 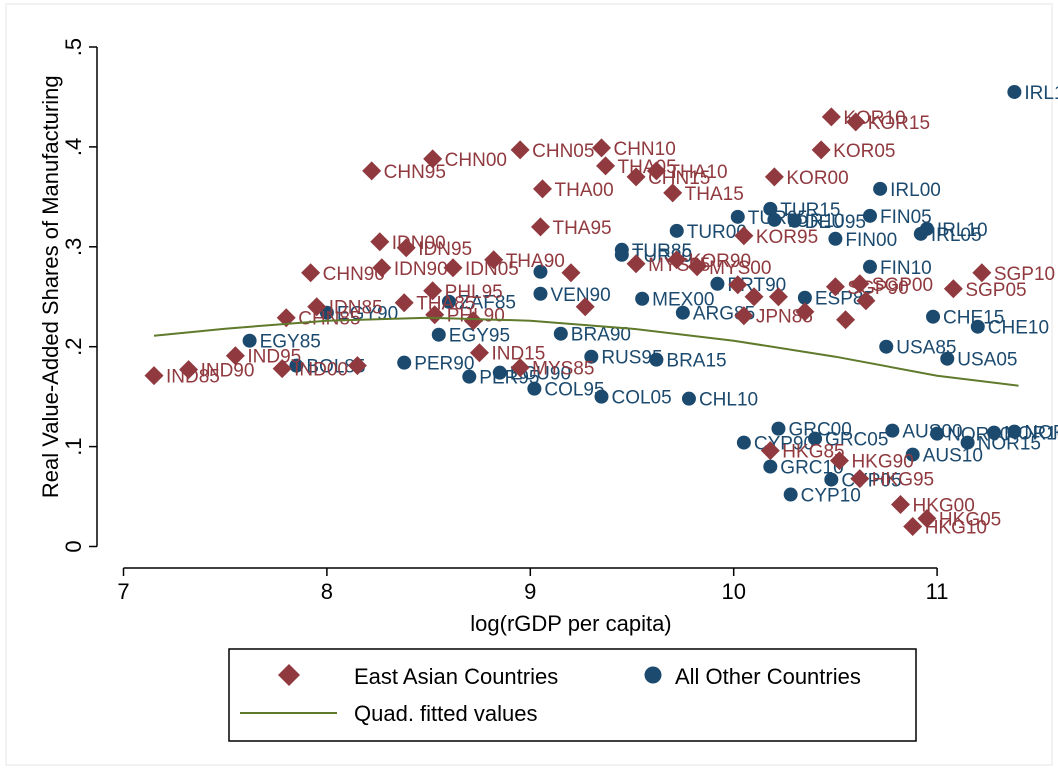 I want to click on east-asian-label: KOR00, so click(x=817, y=178).